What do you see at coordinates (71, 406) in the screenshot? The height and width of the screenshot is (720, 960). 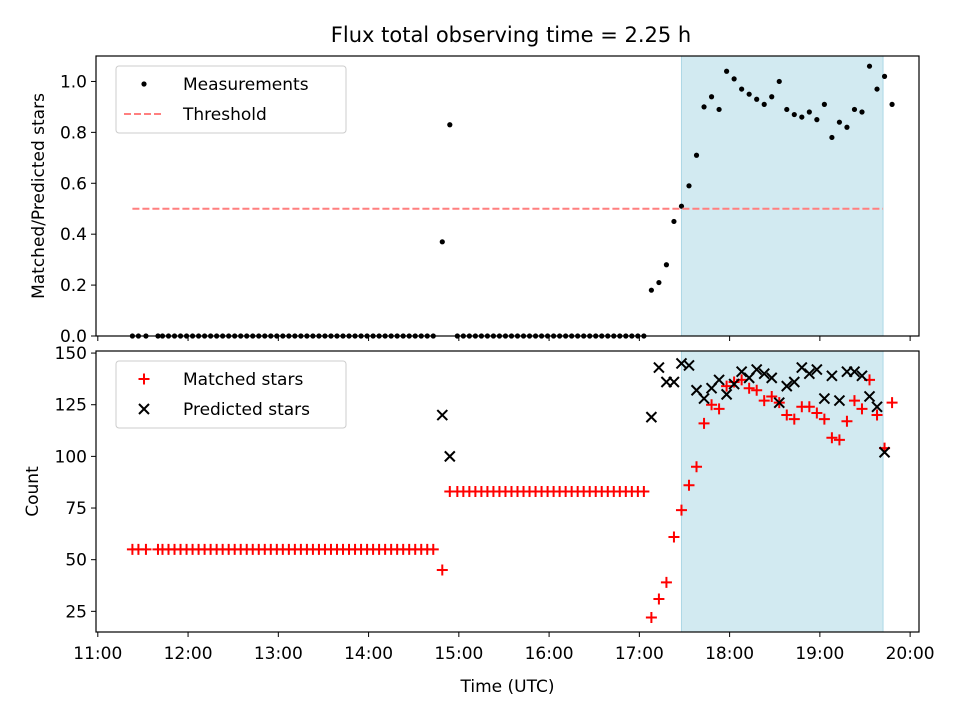 I see `y-tick-label: 125` at bounding box center [71, 406].